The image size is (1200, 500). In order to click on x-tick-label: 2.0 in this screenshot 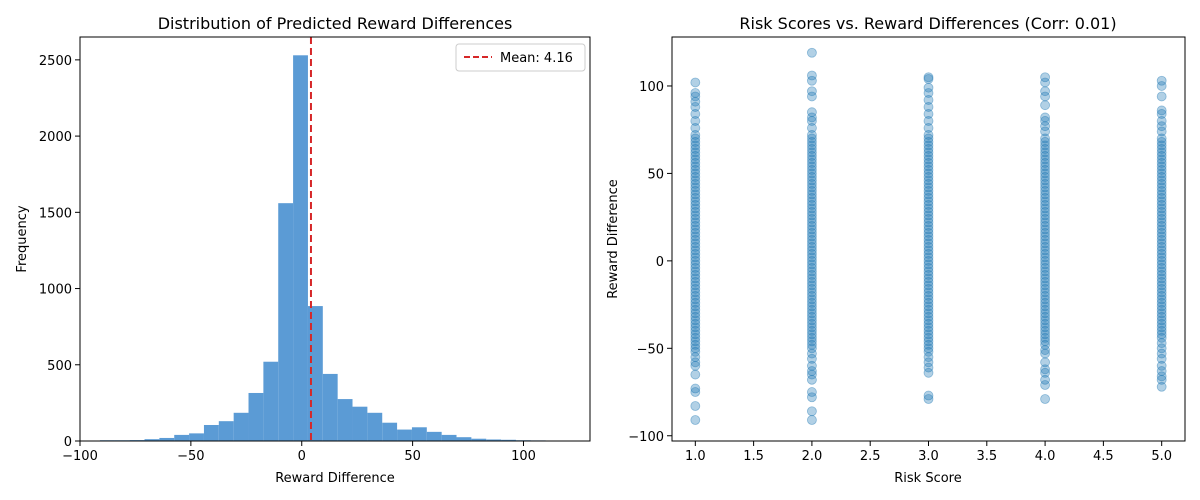, I will do `click(812, 456)`.